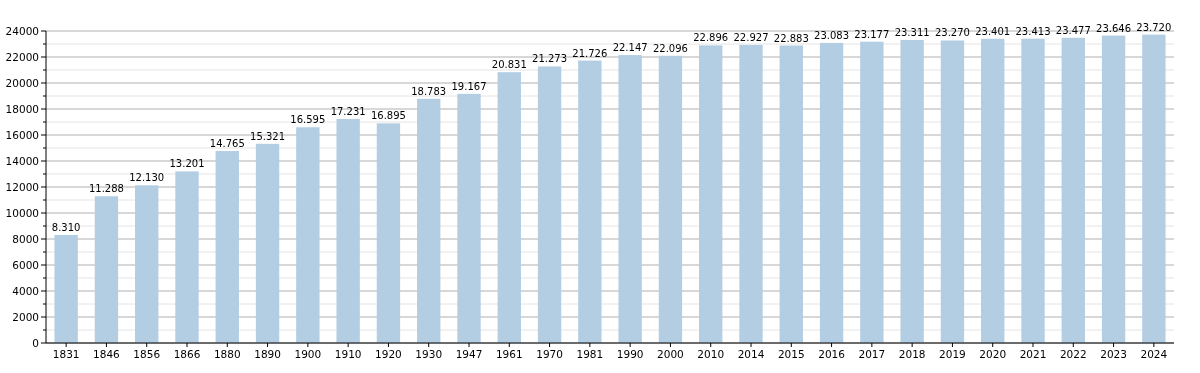  What do you see at coordinates (22, 30) in the screenshot?
I see `y-tick-label: 24000` at bounding box center [22, 30].